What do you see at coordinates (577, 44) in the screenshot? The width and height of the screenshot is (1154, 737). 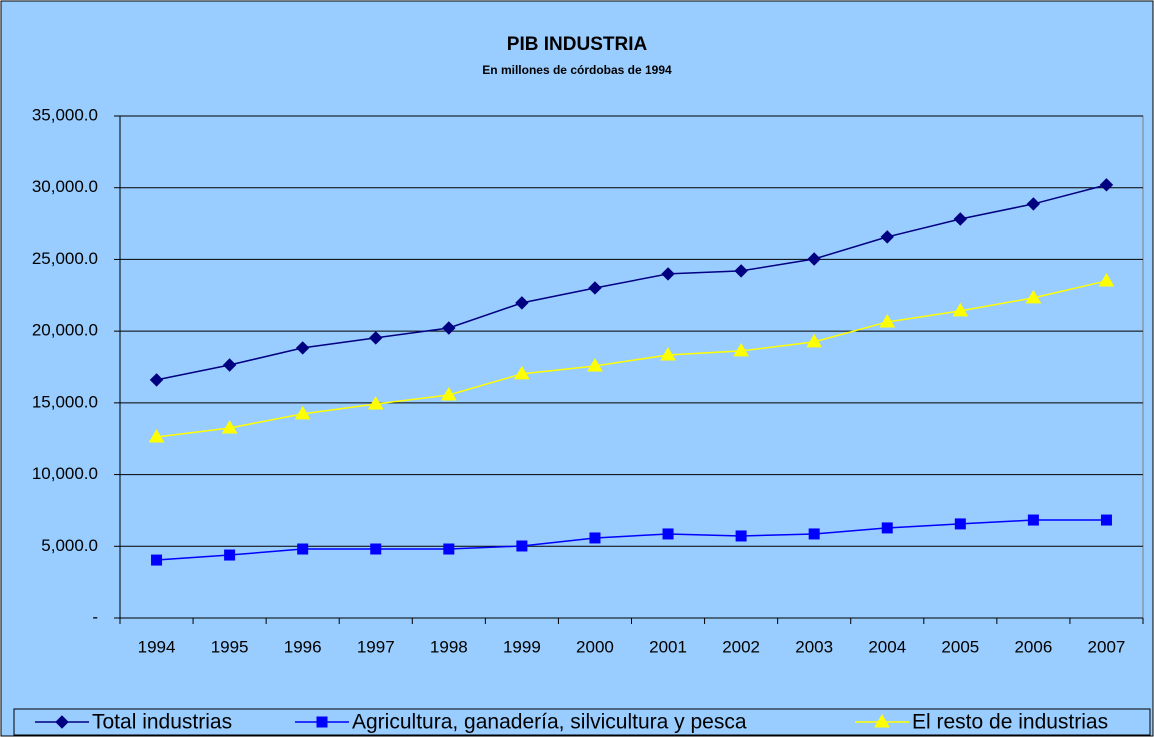 I see `chart-title: PIB INDUSTRIA` at bounding box center [577, 44].